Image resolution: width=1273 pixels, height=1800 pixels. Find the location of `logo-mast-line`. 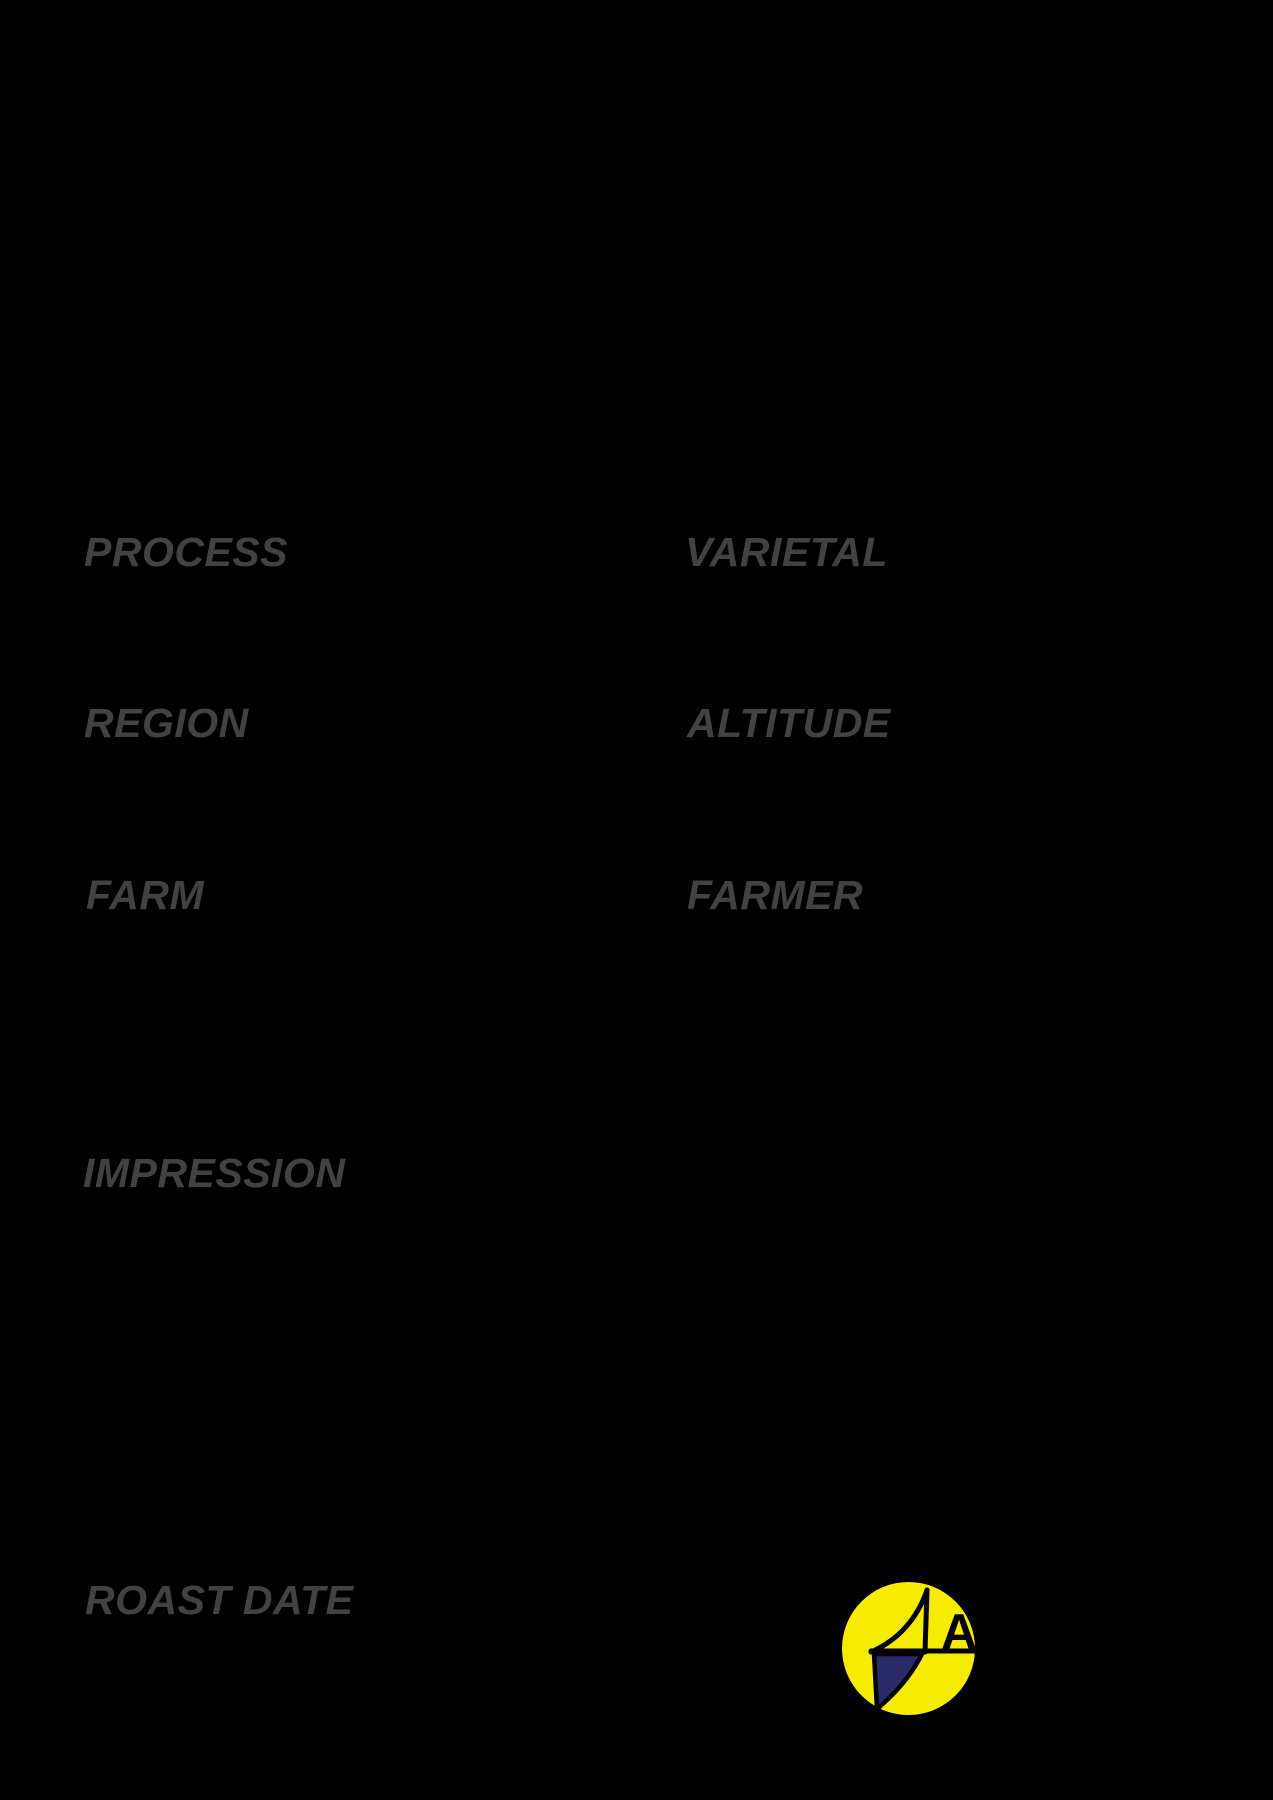

logo-mast-line is located at coordinates (926, 1621).